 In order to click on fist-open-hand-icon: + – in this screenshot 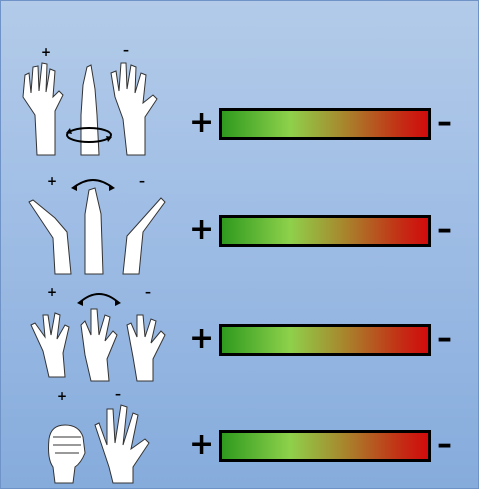, I will do `click(95, 439)`.